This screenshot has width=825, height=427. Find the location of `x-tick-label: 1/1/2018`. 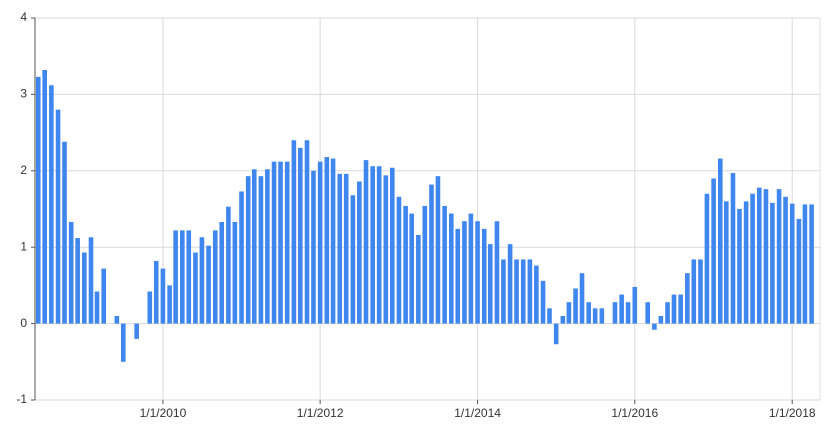

x-tick-label: 1/1/2018 is located at coordinates (792, 413).